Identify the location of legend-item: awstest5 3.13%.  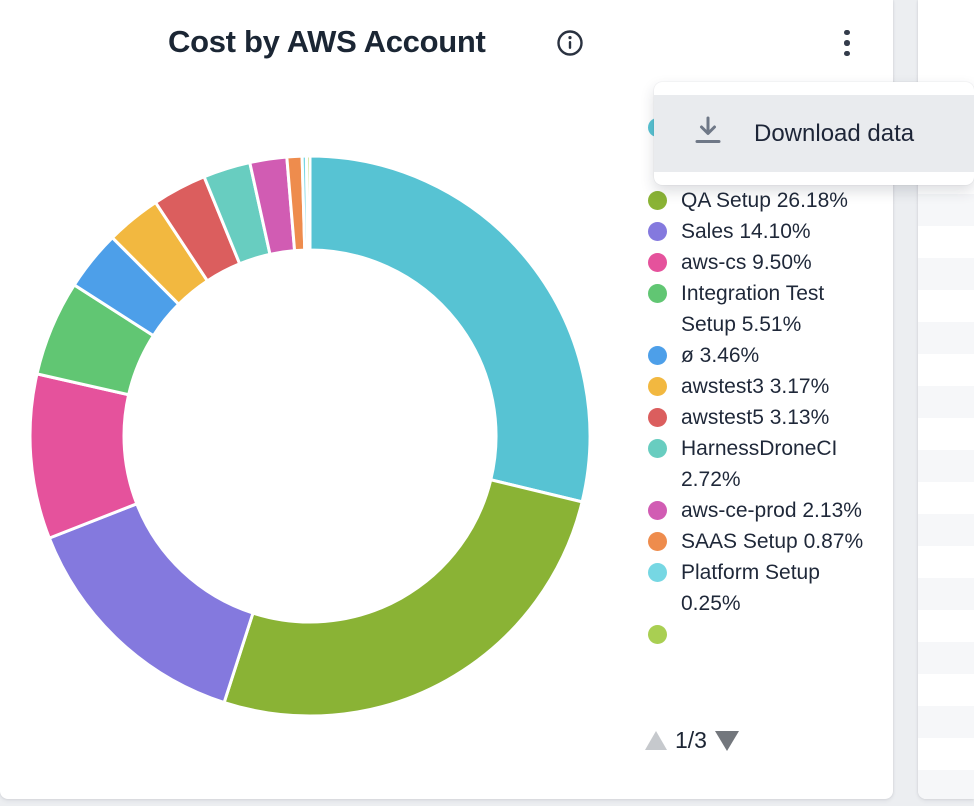
(764, 417).